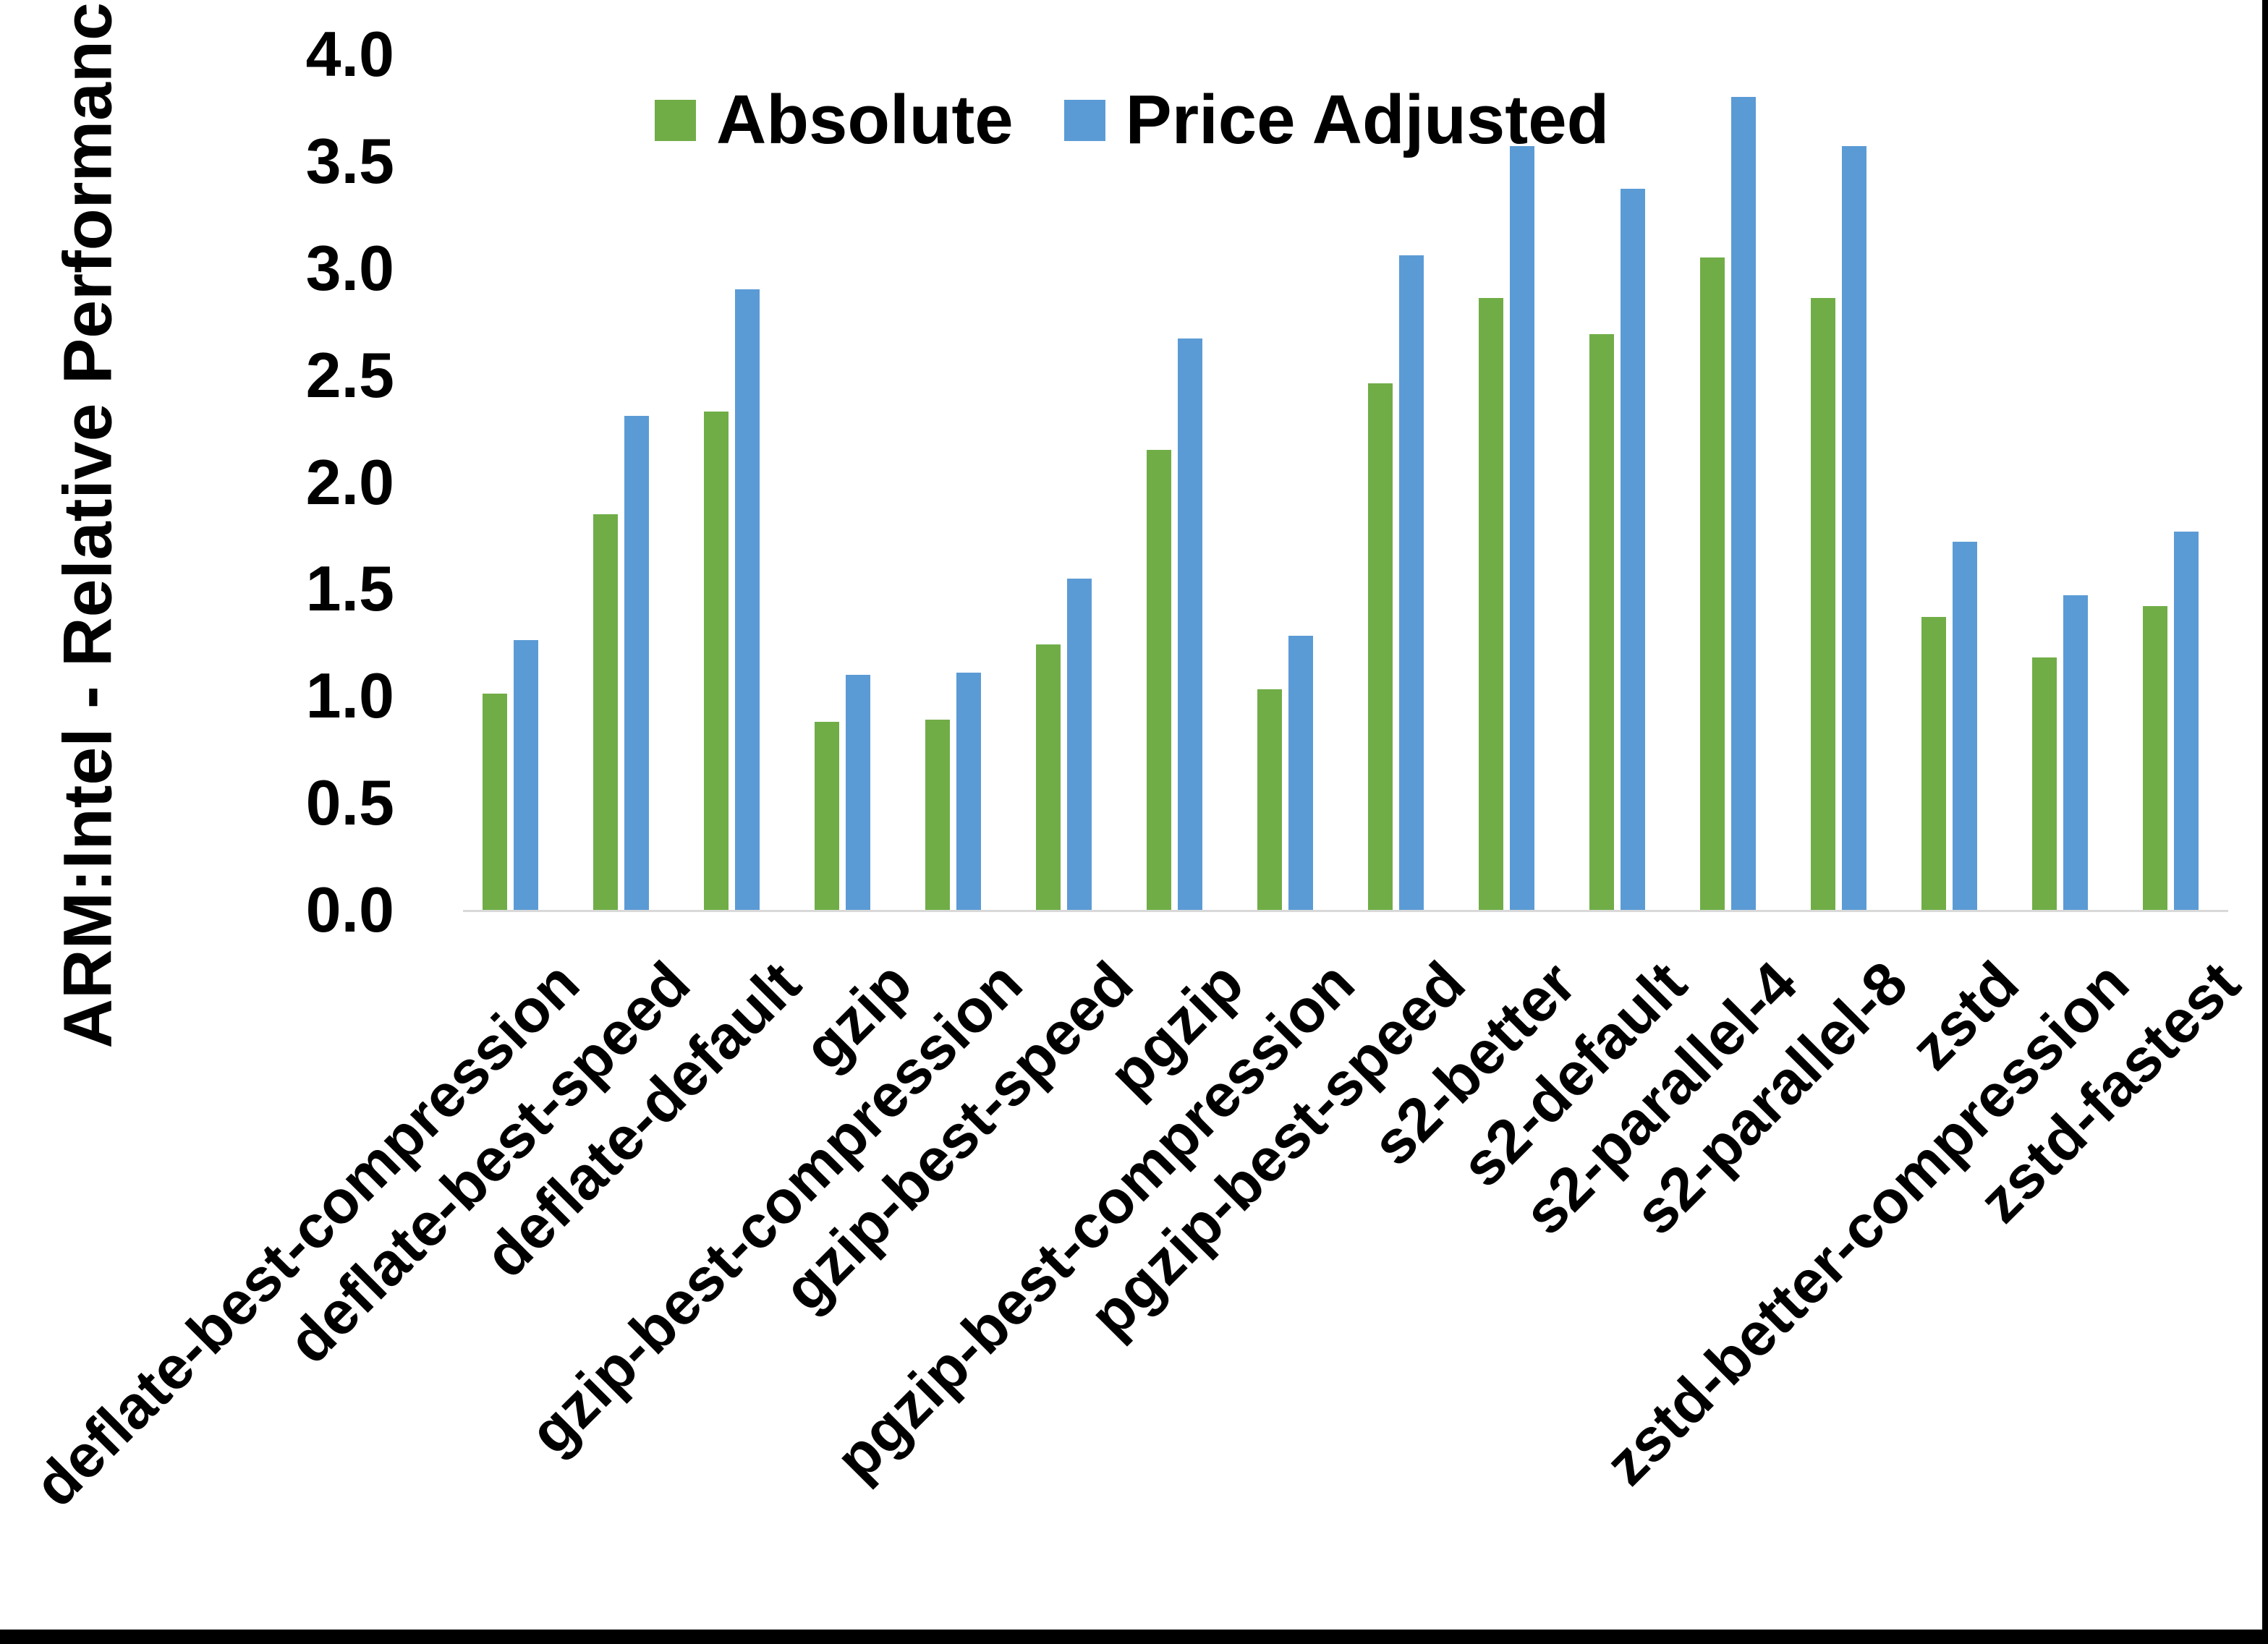  What do you see at coordinates (2265, 822) in the screenshot?
I see `screen-edge-right` at bounding box center [2265, 822].